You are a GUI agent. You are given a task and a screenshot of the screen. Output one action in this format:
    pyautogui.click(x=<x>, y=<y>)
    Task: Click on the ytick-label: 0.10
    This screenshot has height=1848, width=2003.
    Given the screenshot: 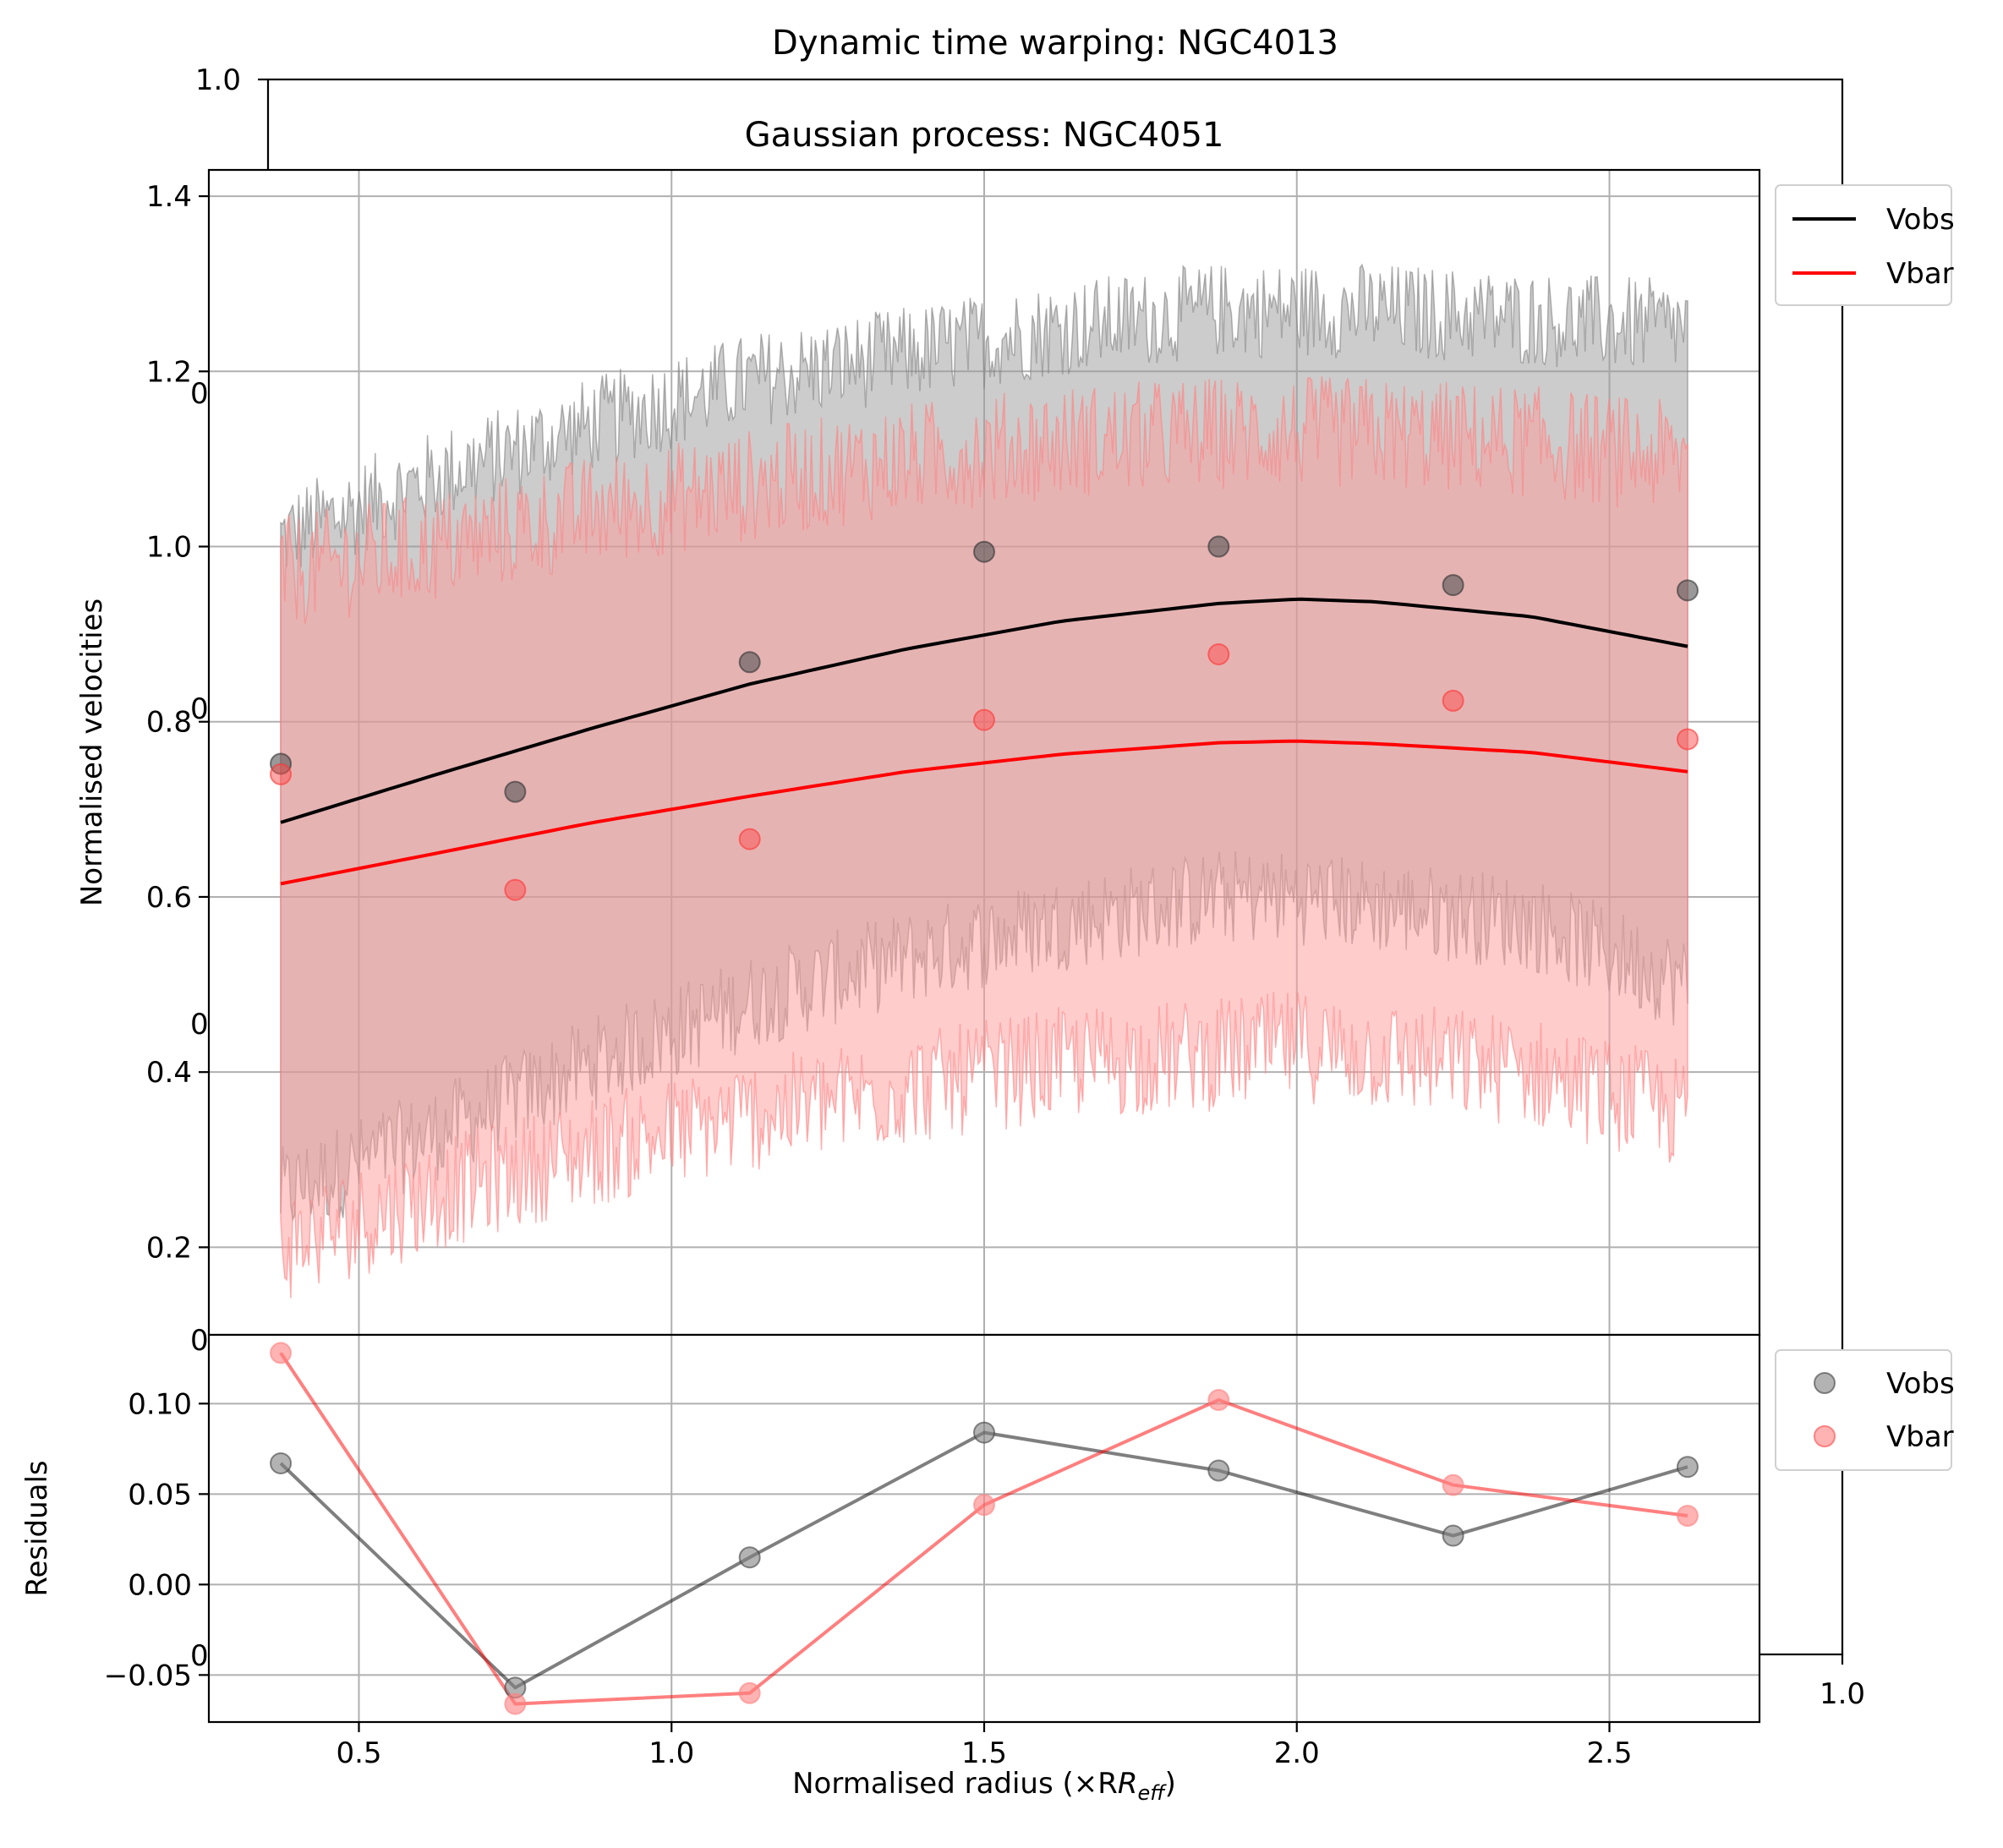 What is the action you would take?
    pyautogui.click(x=160, y=1404)
    